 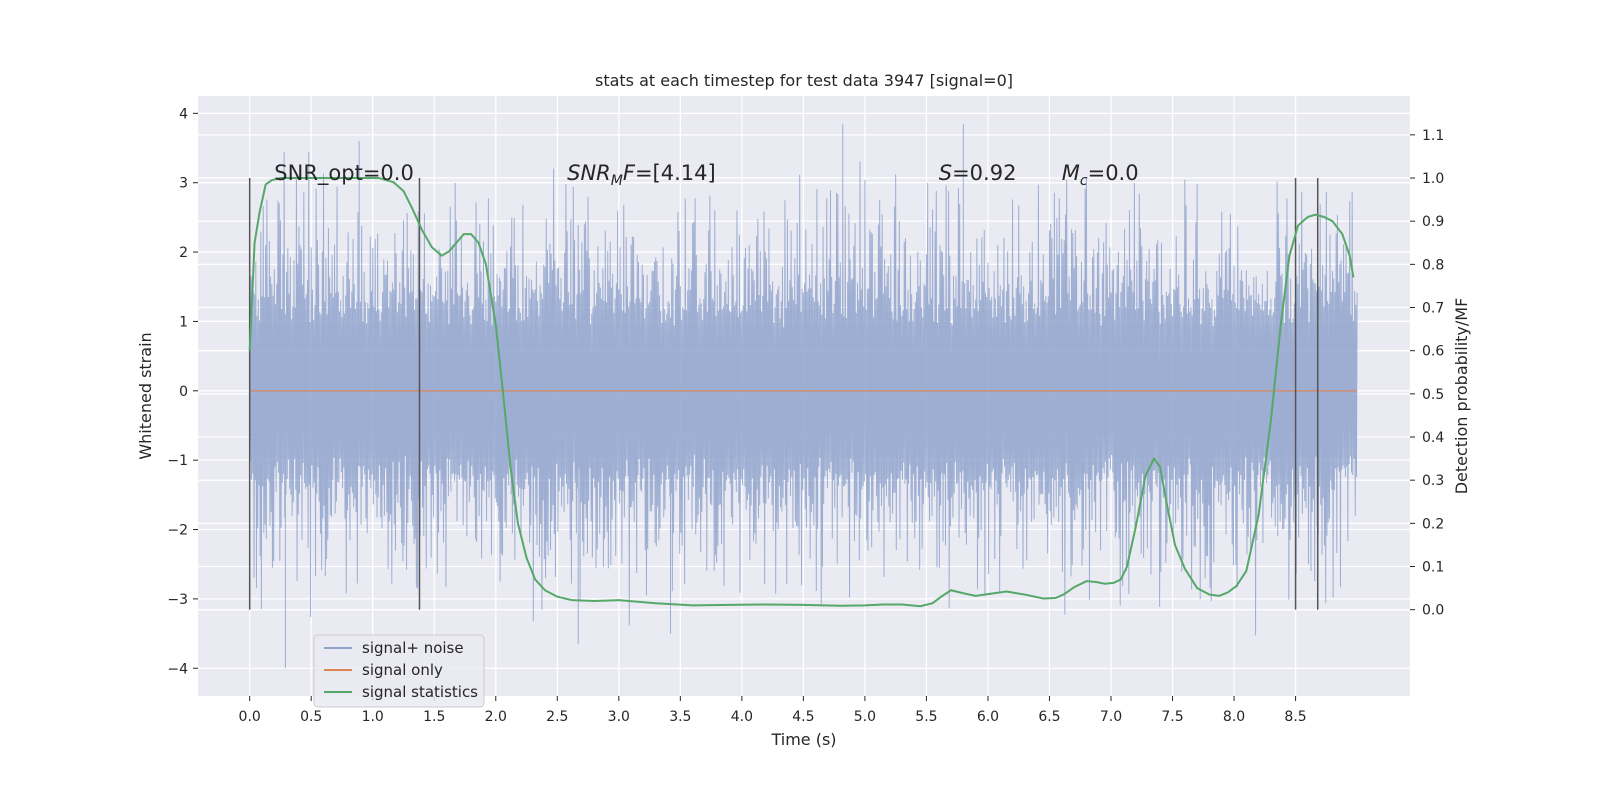 I want to click on annotation-snr-mf: SNRMF=[4.14], so click(x=641, y=175).